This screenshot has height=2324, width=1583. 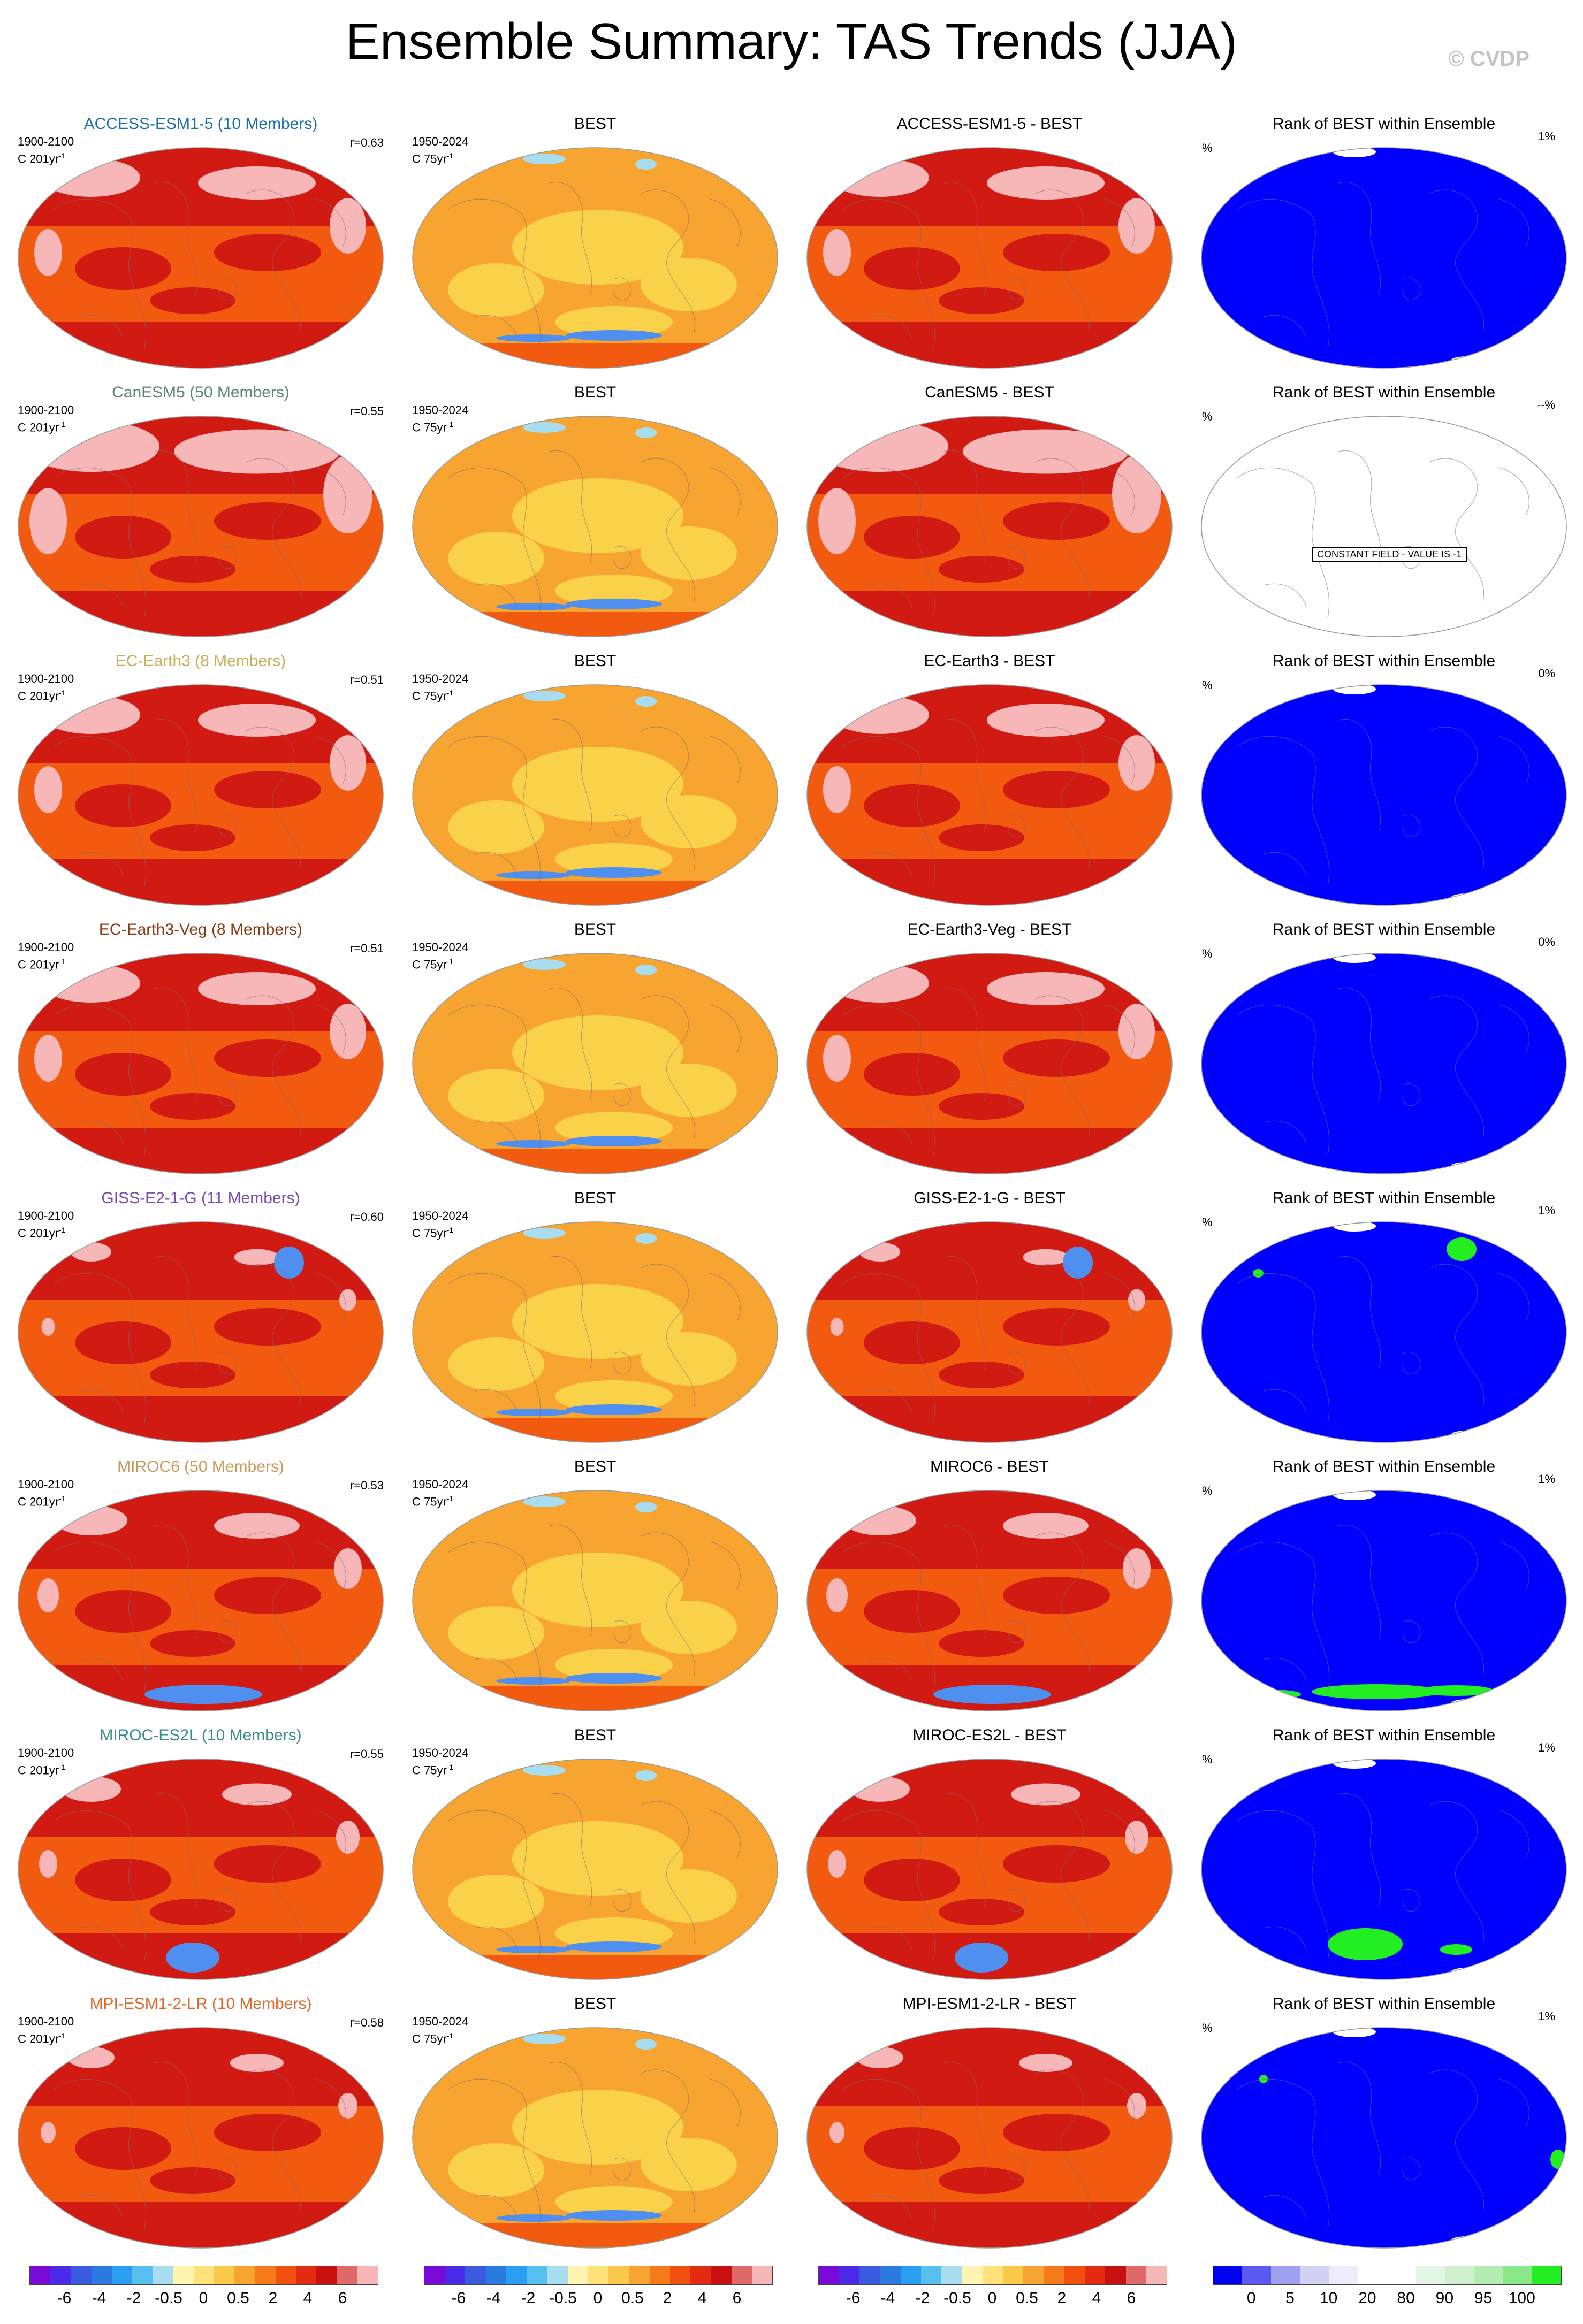 I want to click on colorbar-tick-label: -2, so click(x=528, y=2298).